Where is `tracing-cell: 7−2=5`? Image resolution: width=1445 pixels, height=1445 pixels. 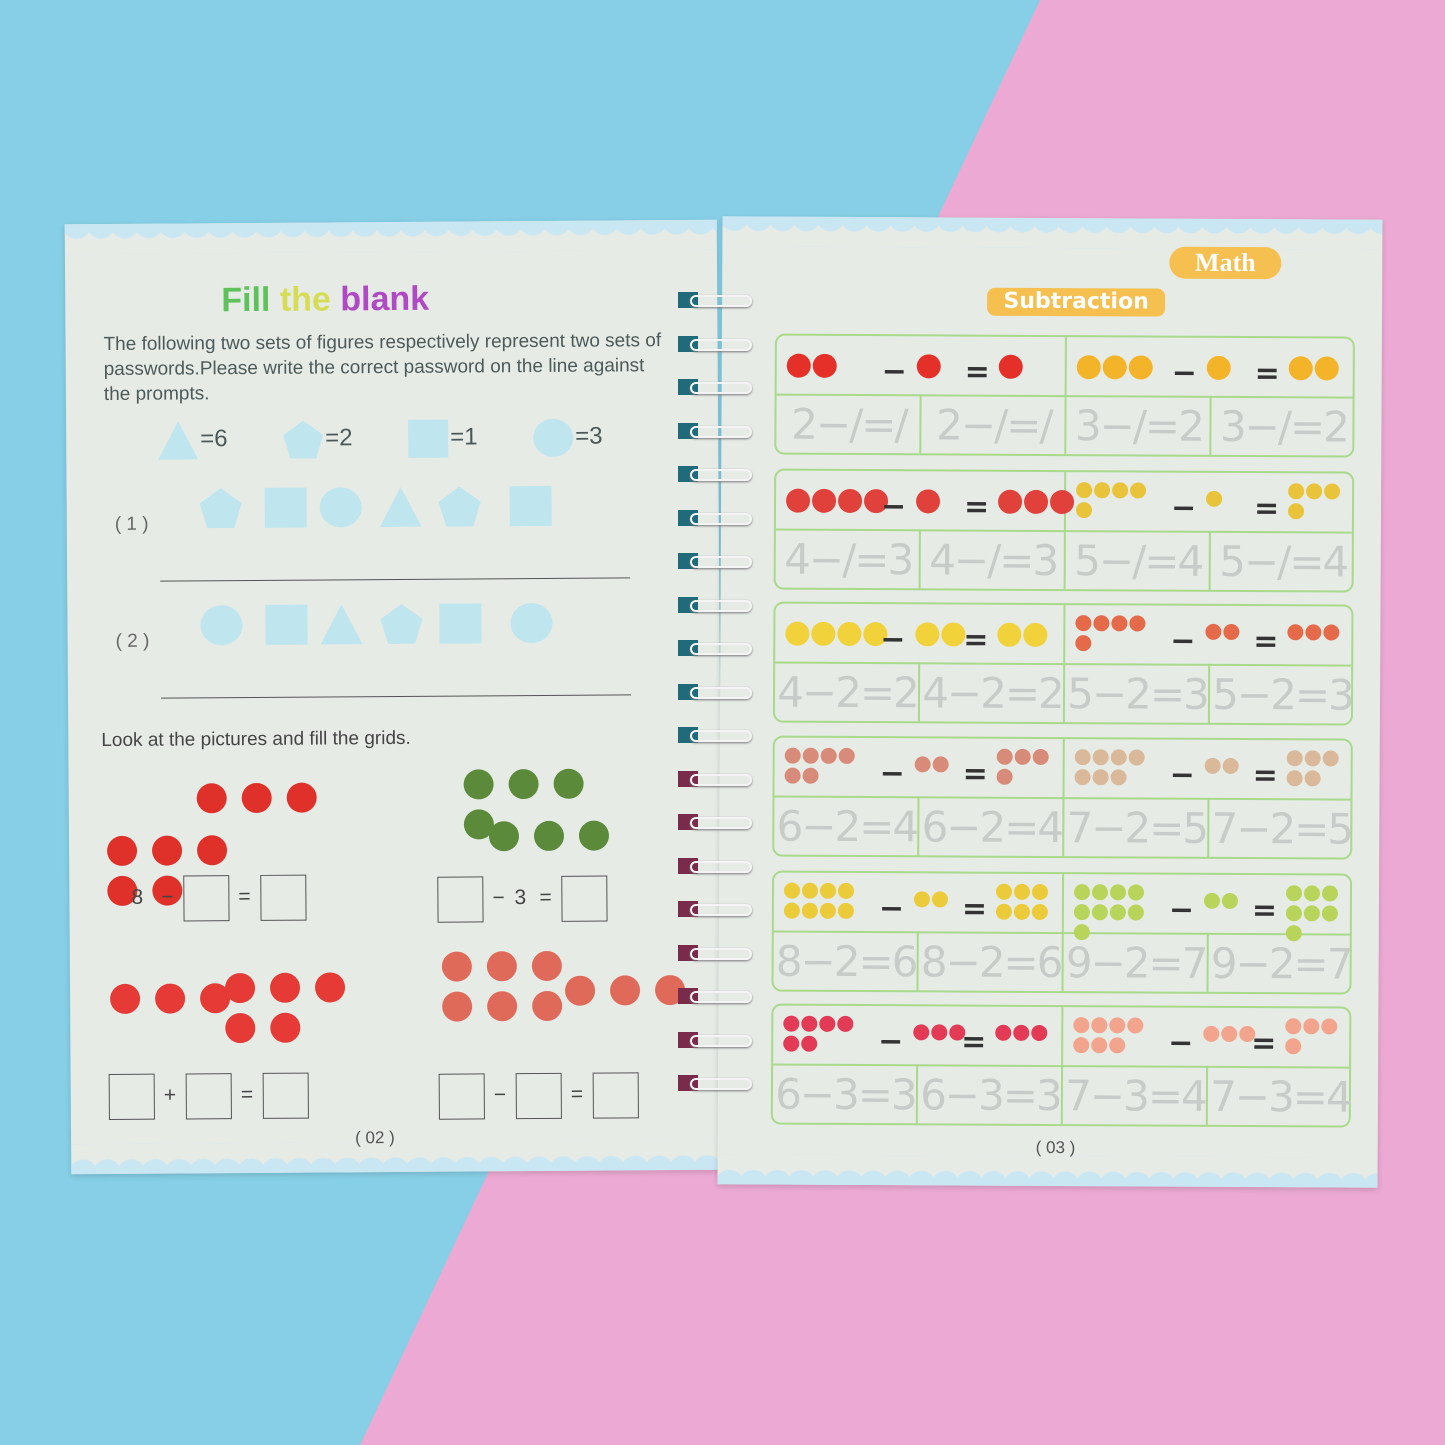
tracing-cell: 7−2=5 is located at coordinates (1282, 828).